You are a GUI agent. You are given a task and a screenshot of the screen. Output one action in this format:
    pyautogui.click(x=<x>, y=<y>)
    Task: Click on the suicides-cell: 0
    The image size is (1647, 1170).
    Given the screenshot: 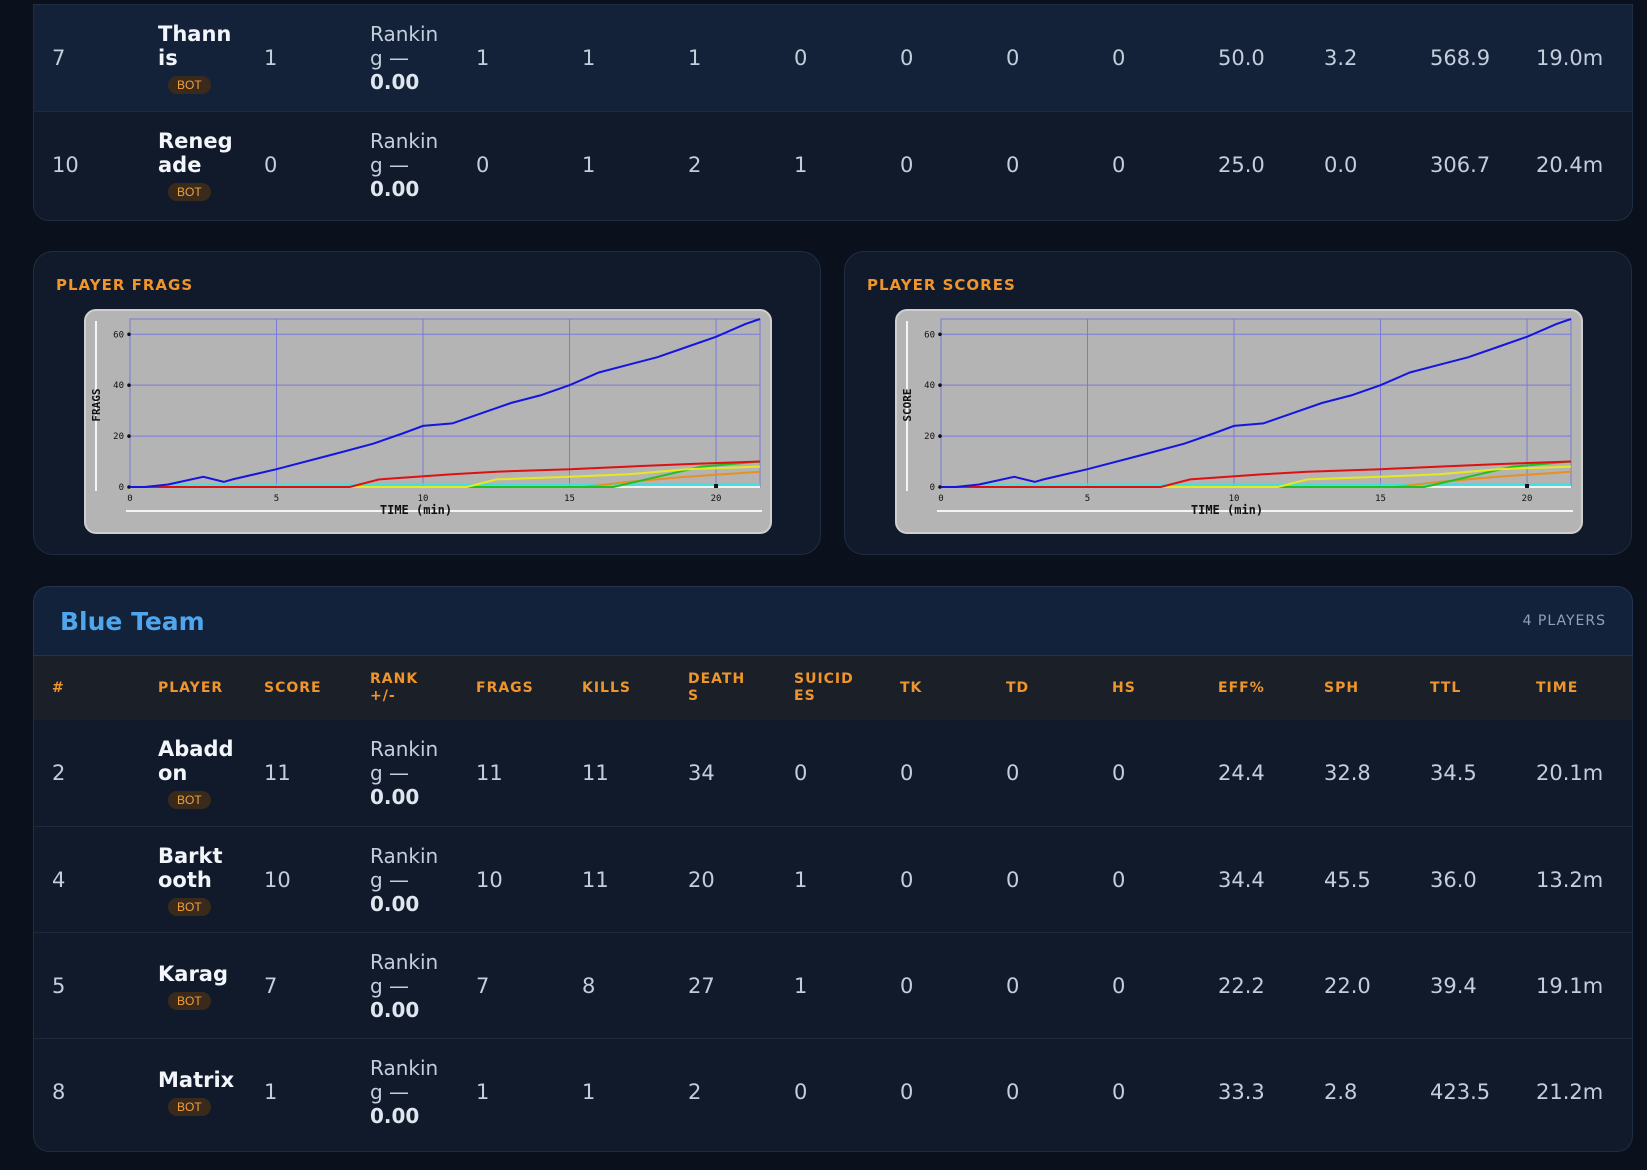 What is the action you would take?
    pyautogui.click(x=801, y=58)
    